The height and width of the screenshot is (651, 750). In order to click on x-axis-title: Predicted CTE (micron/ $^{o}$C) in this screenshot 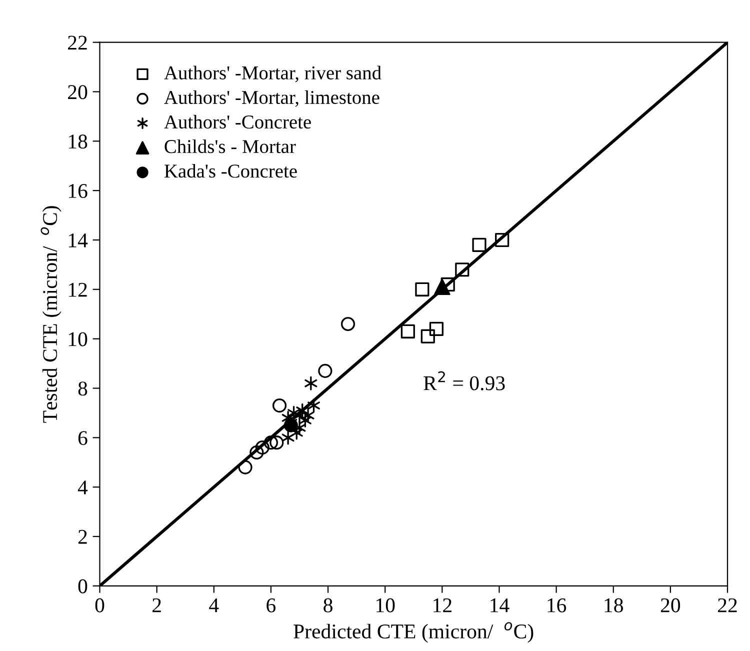, I will do `click(414, 632)`.